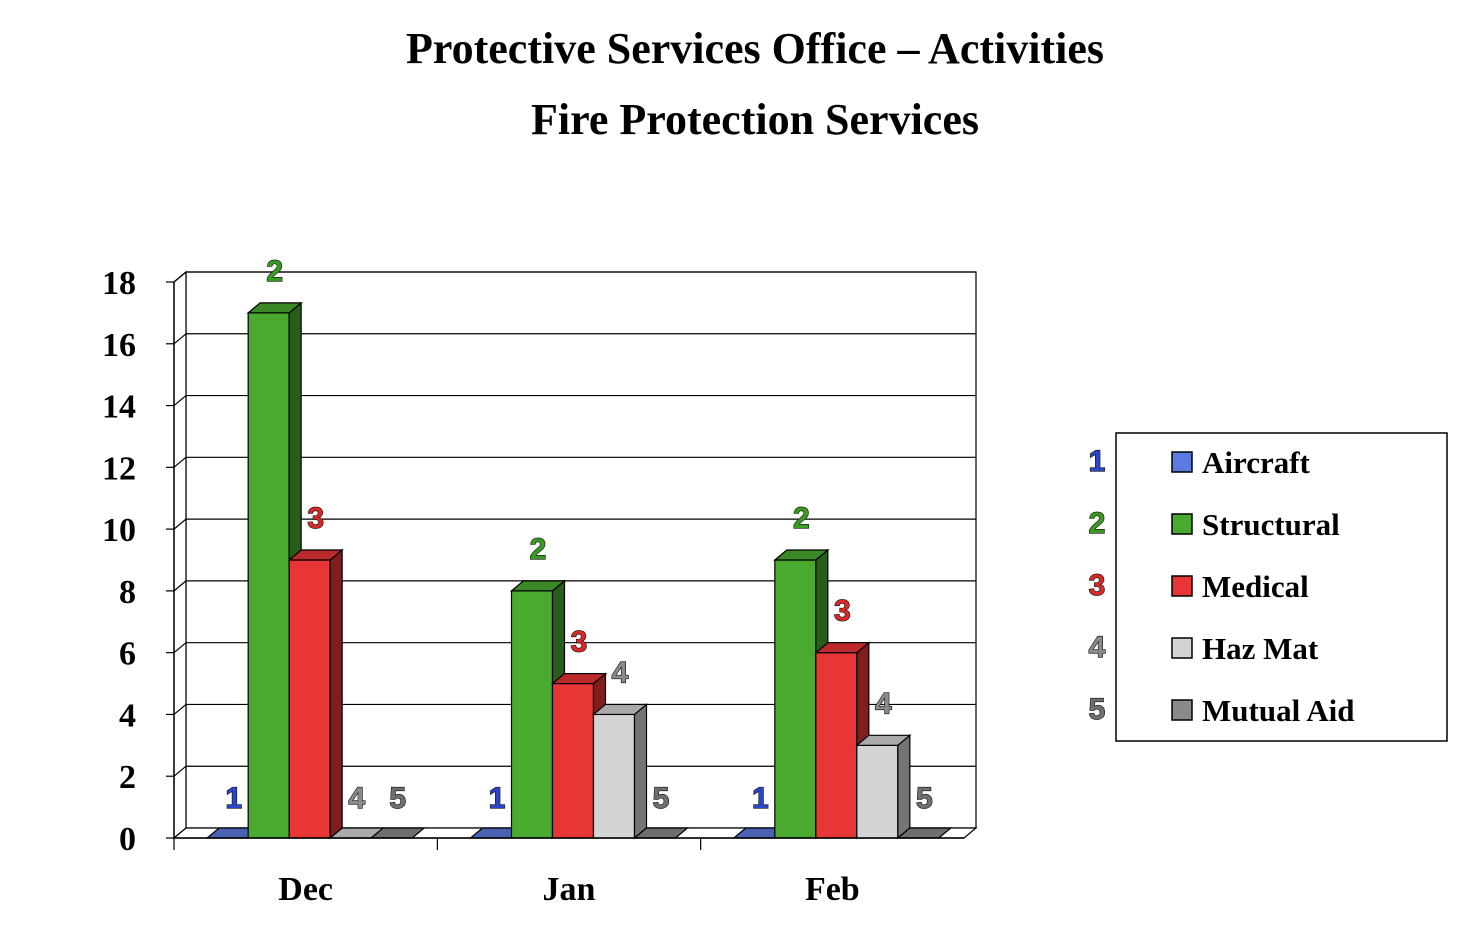  Describe the element at coordinates (1097, 461) in the screenshot. I see `legend-number: 1` at that location.